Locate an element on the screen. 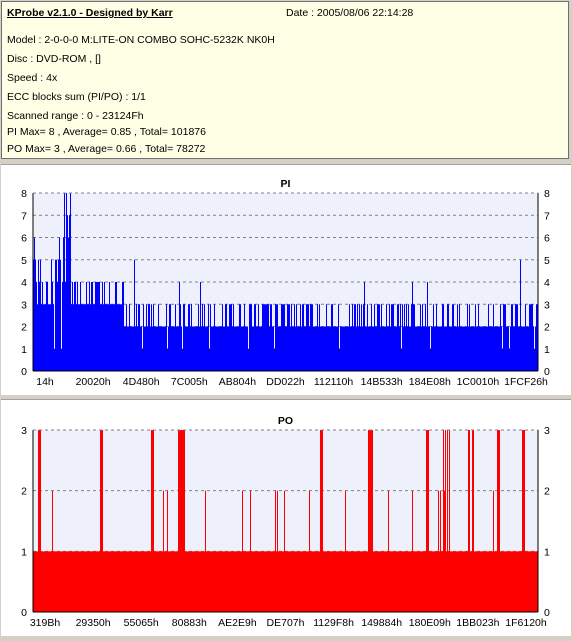 The image size is (572, 641). y-tick-label-left: 1 is located at coordinates (24, 552).